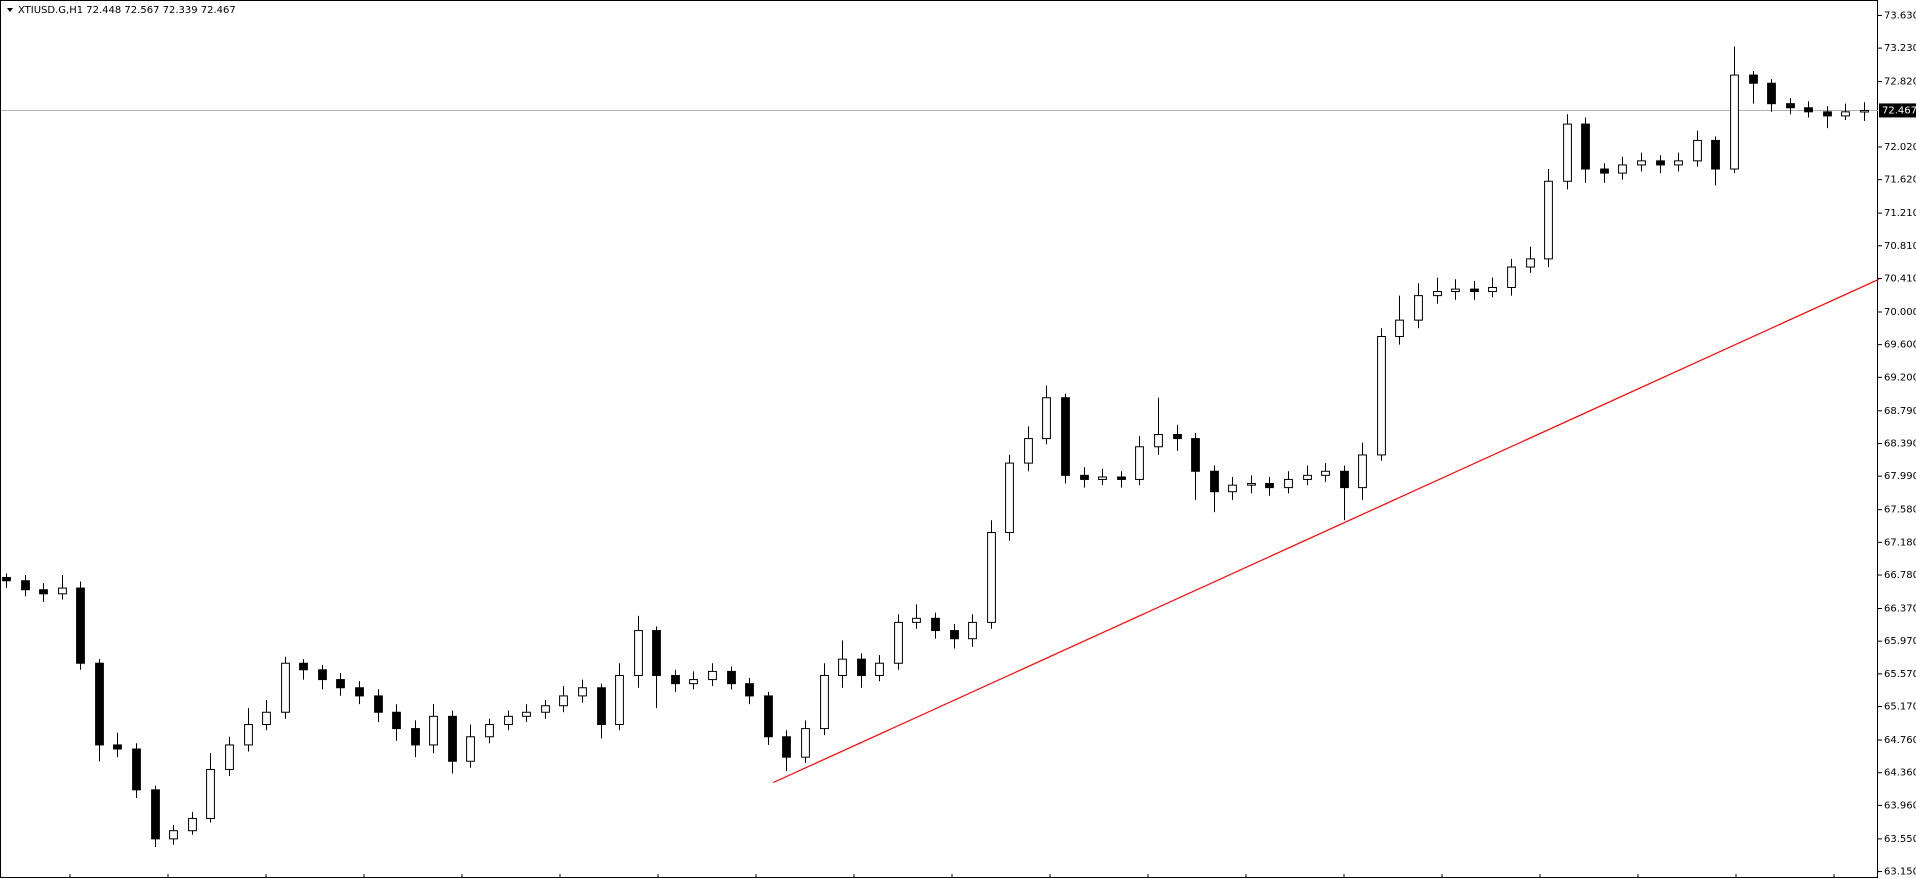 The image size is (1916, 879). I want to click on y-tick-label: 64.760, so click(1900, 740).